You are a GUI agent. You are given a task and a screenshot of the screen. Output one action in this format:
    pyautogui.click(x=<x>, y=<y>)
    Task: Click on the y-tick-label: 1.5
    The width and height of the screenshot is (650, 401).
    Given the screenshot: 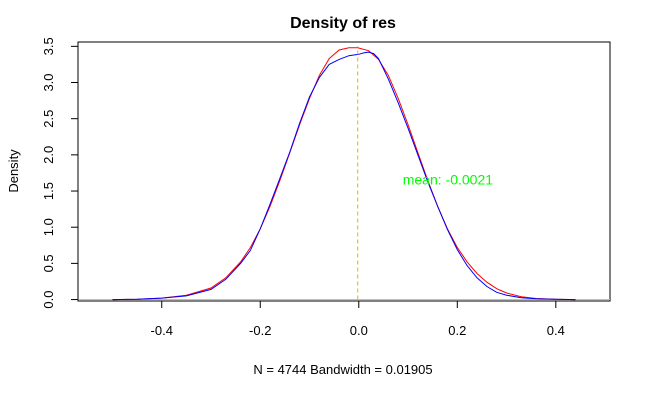 What is the action you would take?
    pyautogui.click(x=48, y=191)
    